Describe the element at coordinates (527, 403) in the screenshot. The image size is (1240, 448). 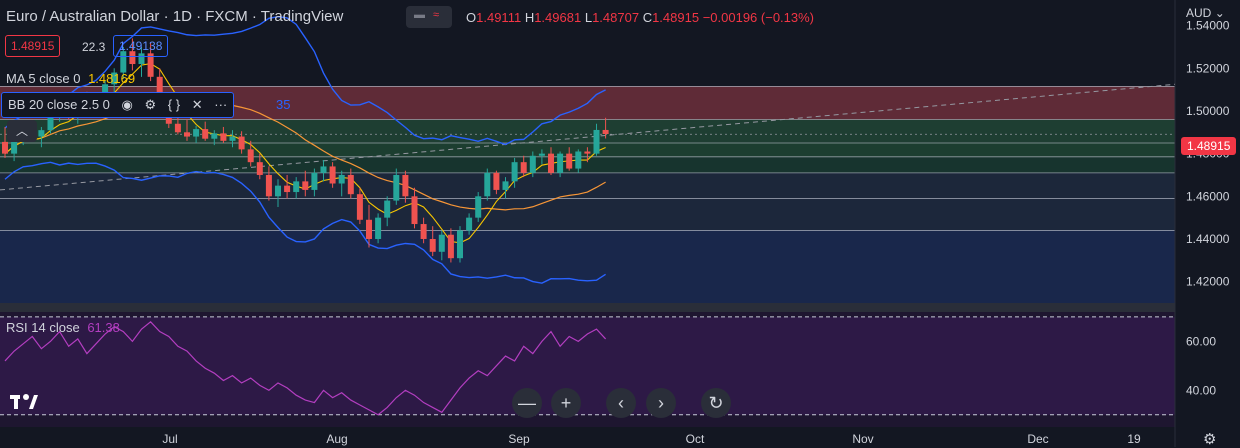
I see `zoom-out-button: —` at that location.